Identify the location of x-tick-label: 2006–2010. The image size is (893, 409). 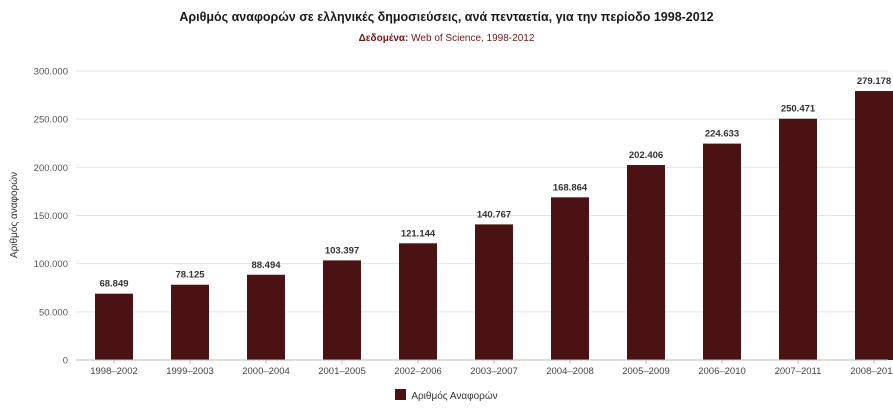
(722, 371).